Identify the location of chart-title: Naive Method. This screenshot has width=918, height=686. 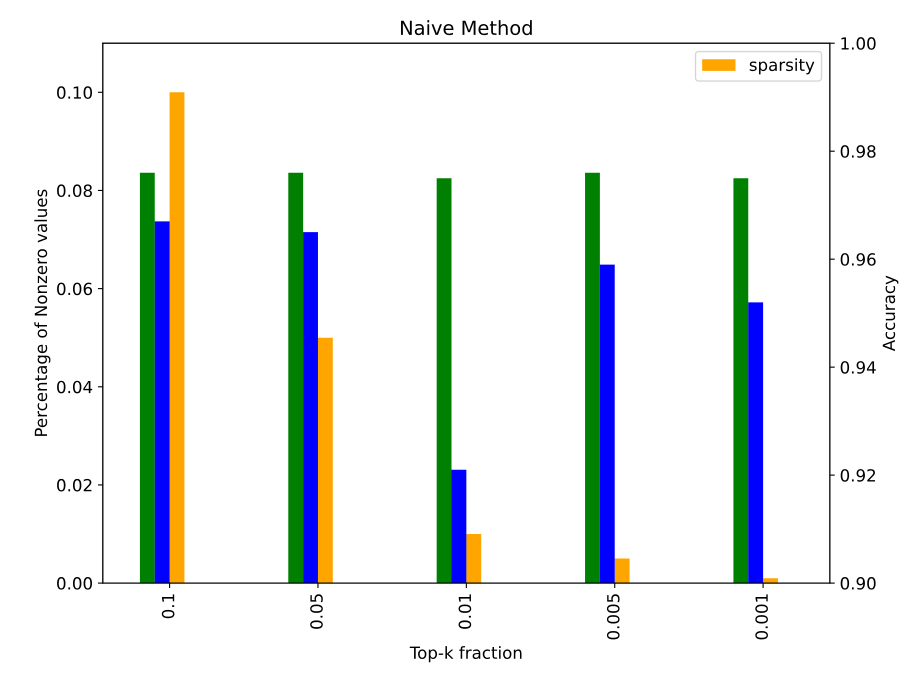
(466, 28).